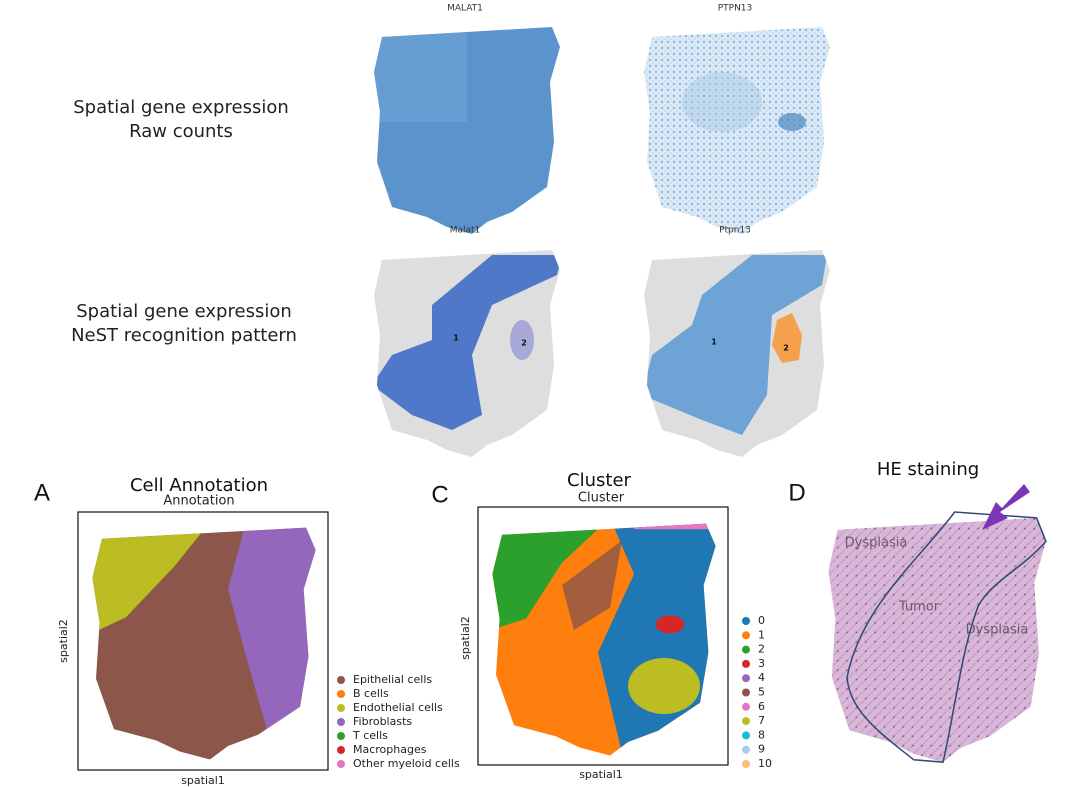 Image resolution: width=1080 pixels, height=787 pixels. What do you see at coordinates (392, 679) in the screenshot?
I see `legend-label: Epithelial cells` at bounding box center [392, 679].